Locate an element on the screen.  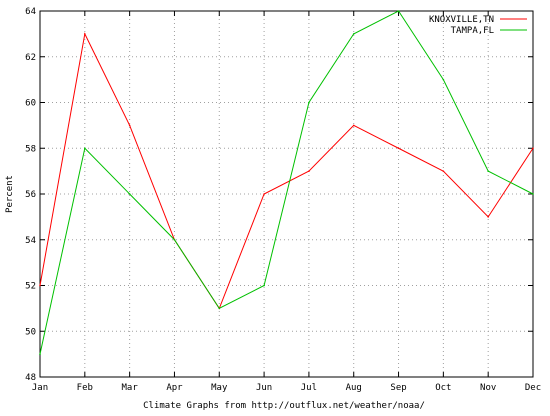
x-tick-label: Dec is located at coordinates (533, 388).